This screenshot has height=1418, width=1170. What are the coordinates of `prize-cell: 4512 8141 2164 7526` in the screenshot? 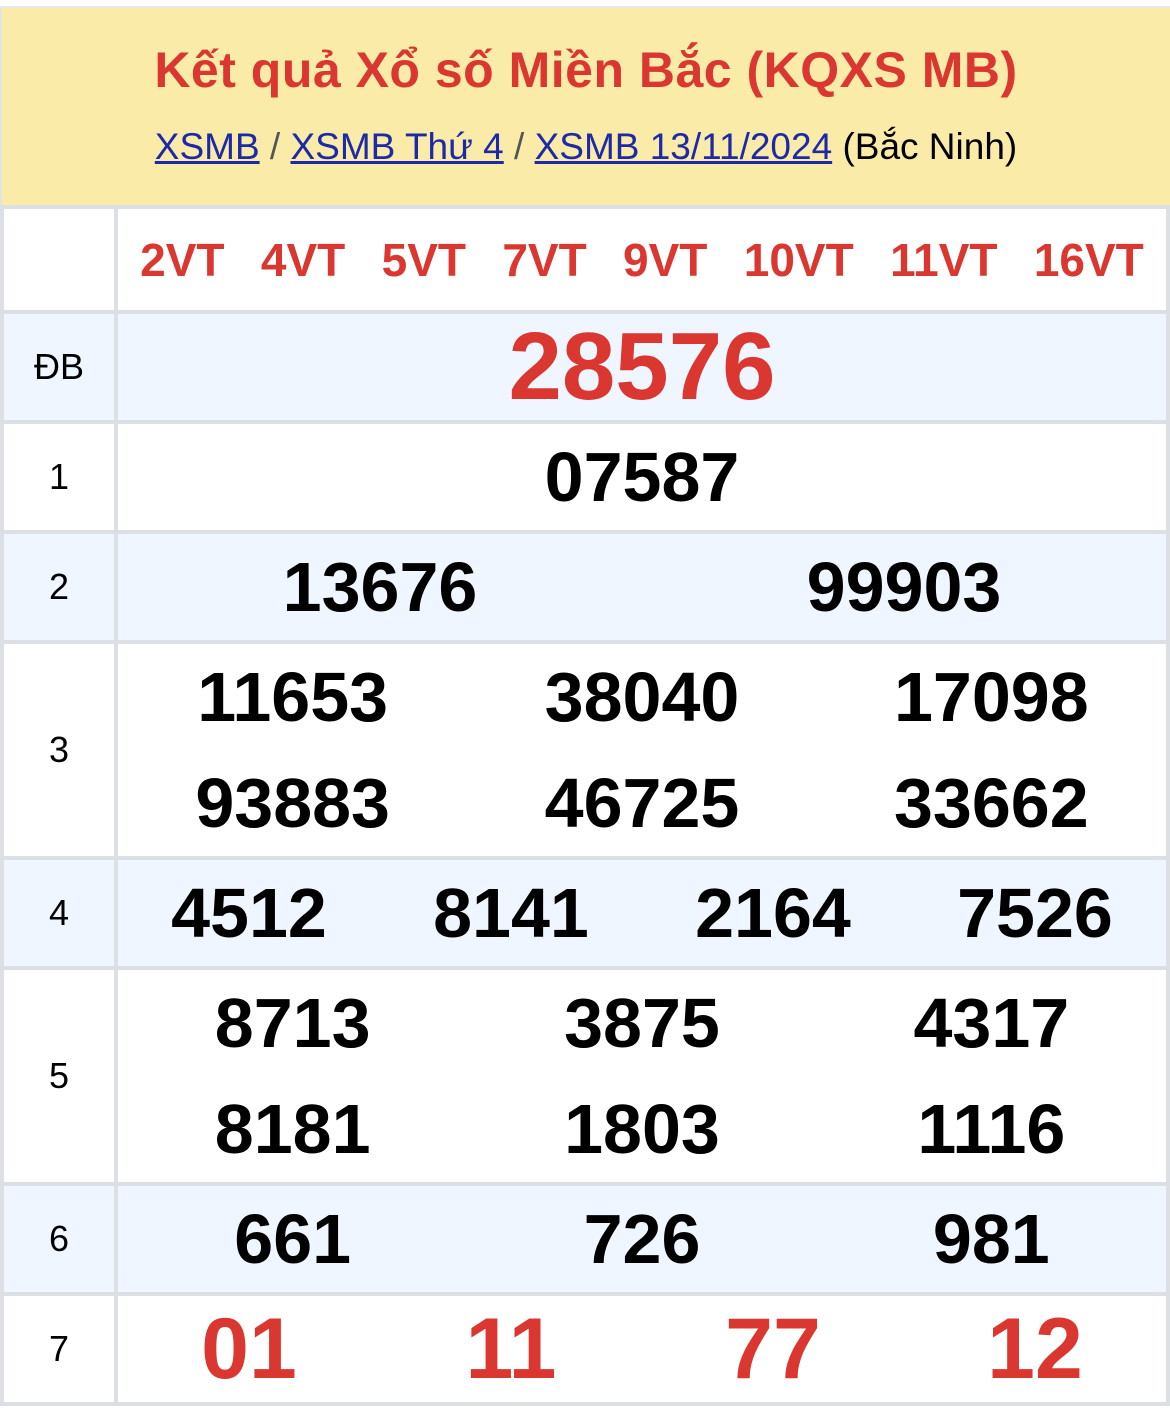 It's located at (642, 913).